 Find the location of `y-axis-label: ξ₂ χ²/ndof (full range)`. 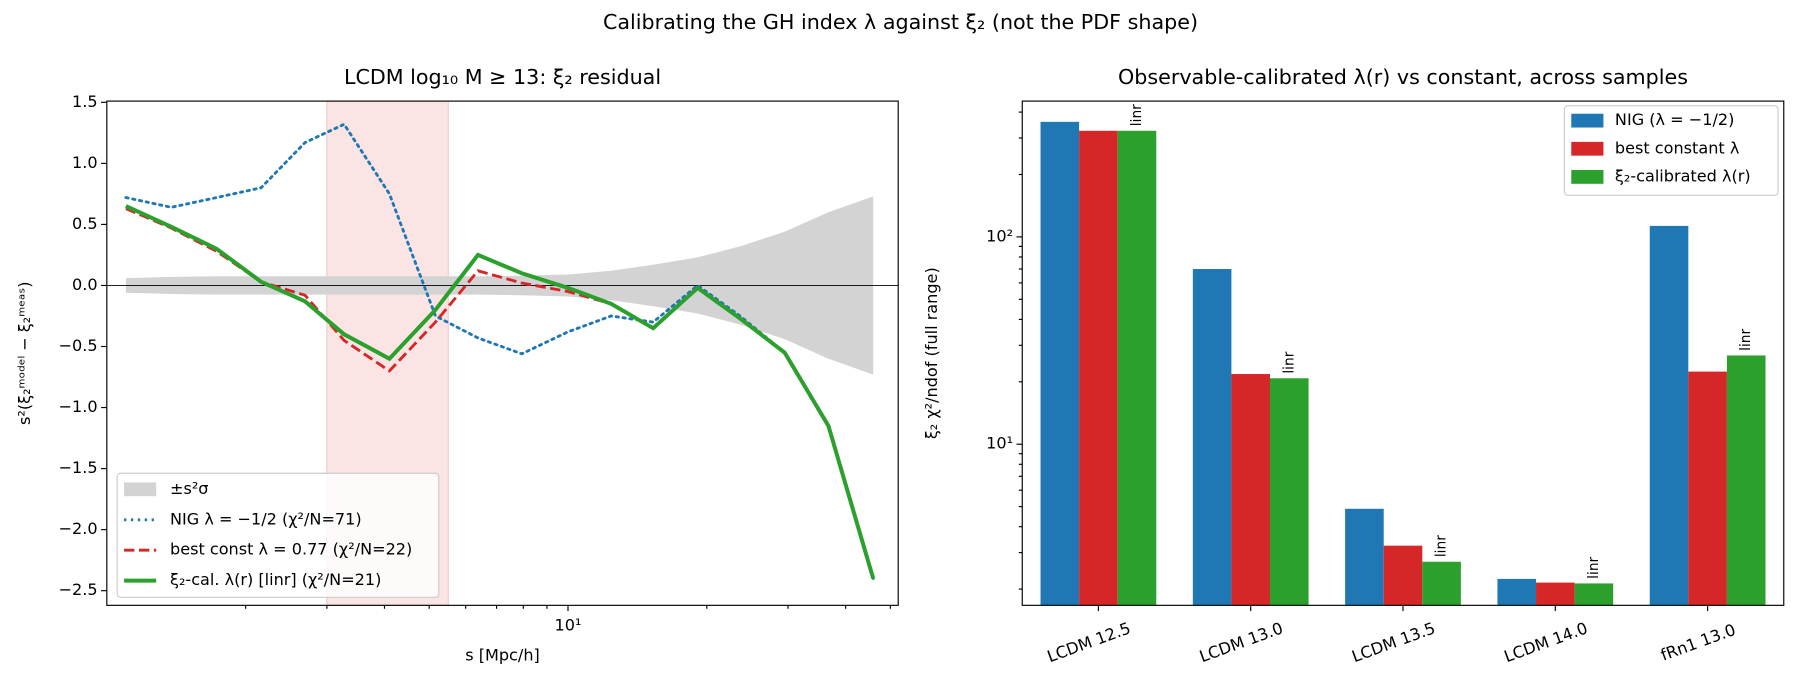

y-axis-label: ξ₂ χ²/ndof (full range) is located at coordinates (931, 353).